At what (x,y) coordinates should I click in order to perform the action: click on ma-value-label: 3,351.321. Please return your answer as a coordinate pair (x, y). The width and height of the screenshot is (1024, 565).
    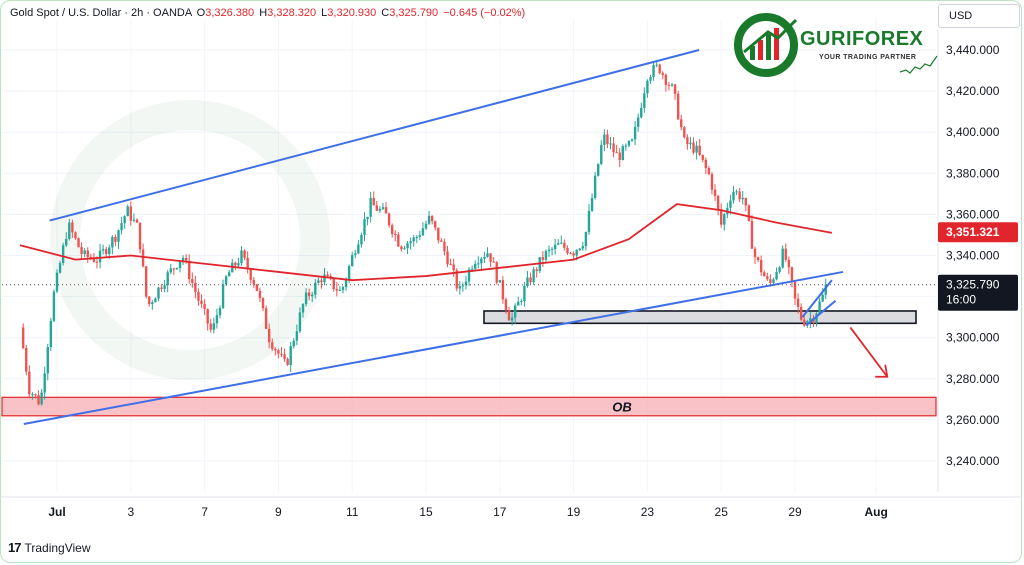
    Looking at the image, I should click on (973, 232).